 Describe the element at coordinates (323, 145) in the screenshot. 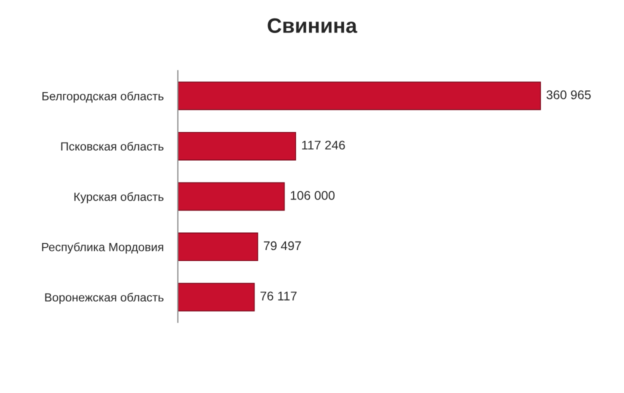

I see `data-label: 117 246` at that location.